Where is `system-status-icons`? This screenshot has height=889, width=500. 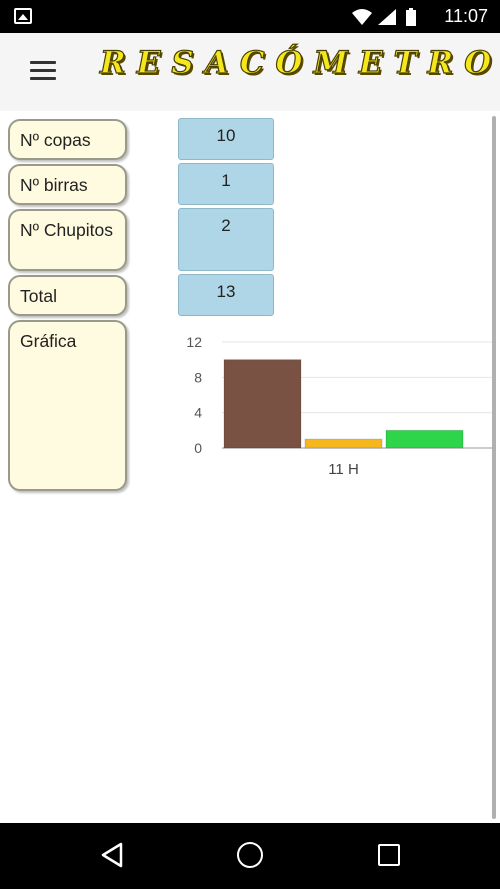 system-status-icons is located at coordinates (384, 17).